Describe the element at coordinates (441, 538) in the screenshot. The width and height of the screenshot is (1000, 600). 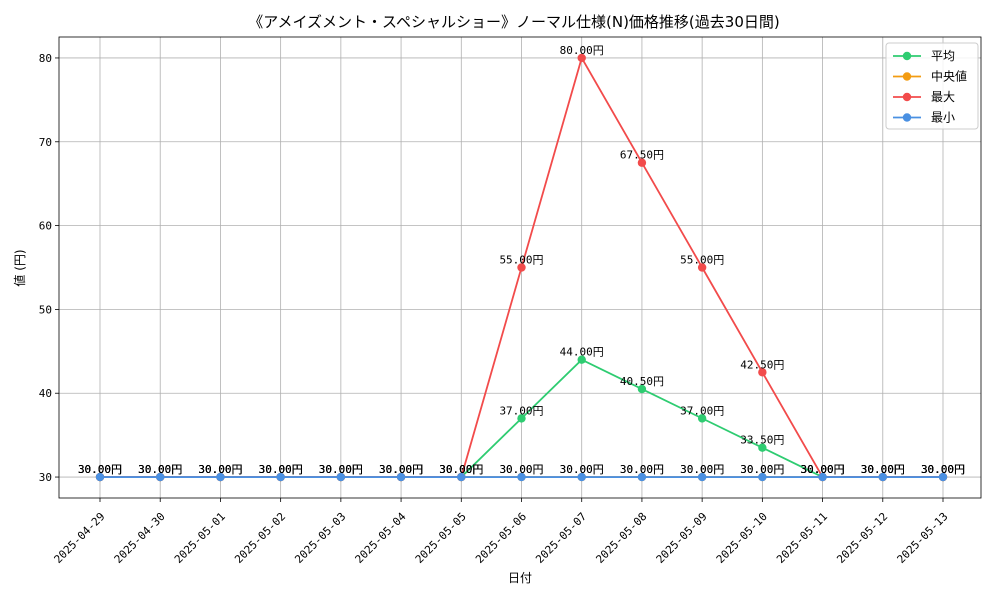
I see `x-tick-label: 2025-05-05` at that location.